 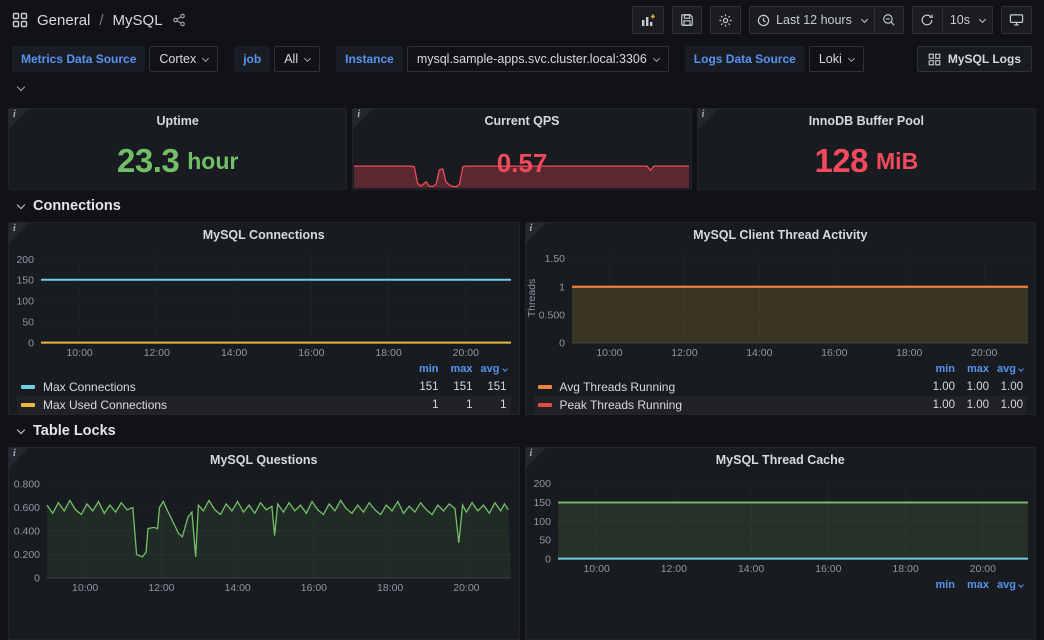 I want to click on breadcrumb-folder: General, so click(x=64, y=20).